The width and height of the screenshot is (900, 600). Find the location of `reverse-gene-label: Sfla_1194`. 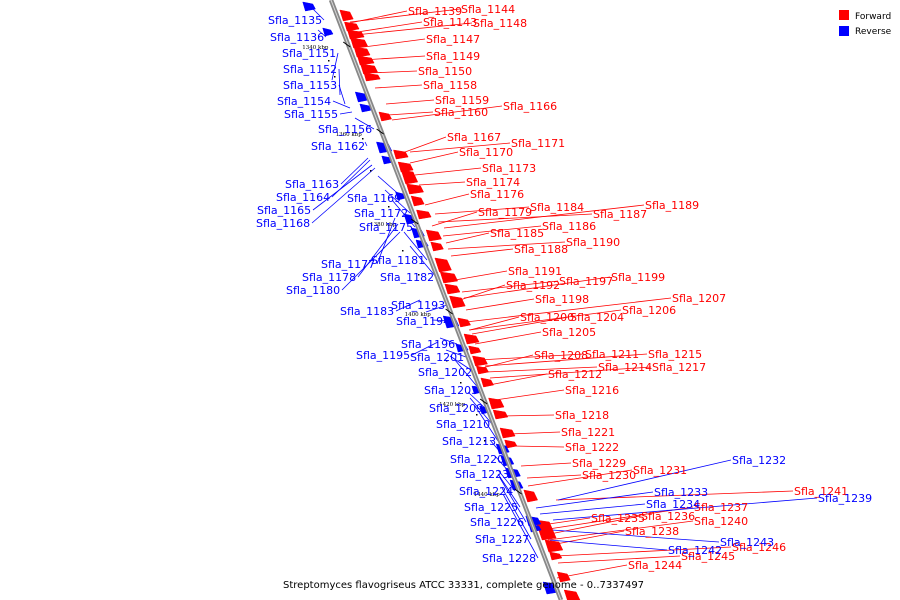

reverse-gene-label: Sfla_1194 is located at coordinates (423, 321).